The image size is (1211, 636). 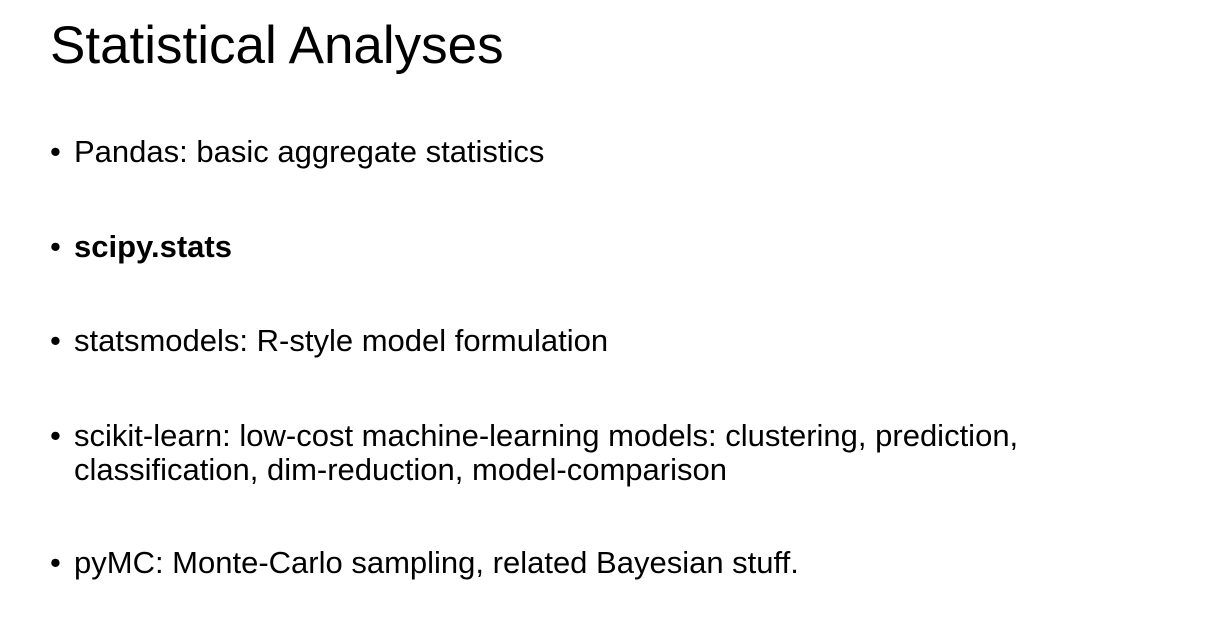 What do you see at coordinates (615, 341) in the screenshot?
I see `bullet-item-statsmodels: • statsmodels: R-style model formulation` at bounding box center [615, 341].